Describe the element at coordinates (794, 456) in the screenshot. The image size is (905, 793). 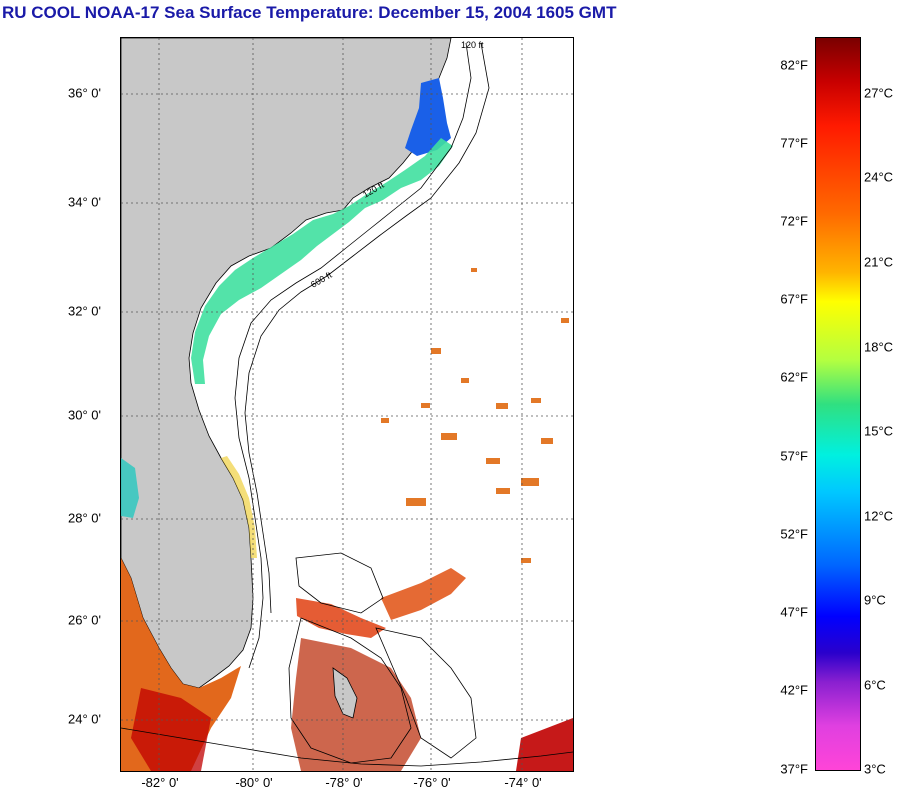
I see `colorbar-fahrenheit-label: 57°F` at that location.